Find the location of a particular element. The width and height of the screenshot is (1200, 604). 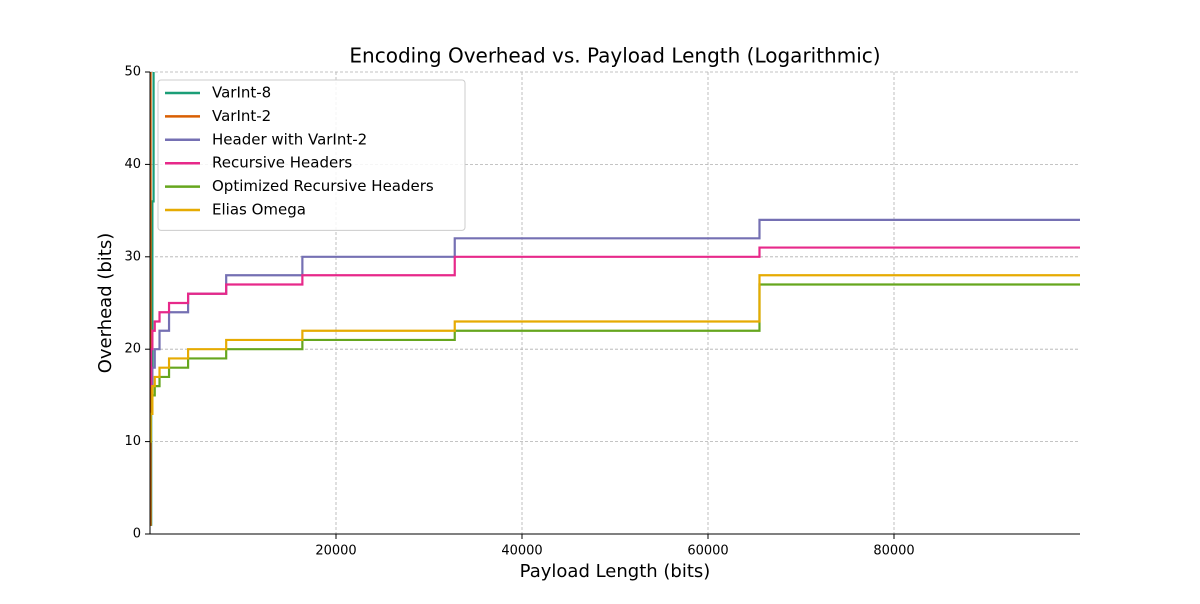

legend-label: VarInt-8 is located at coordinates (241, 93).